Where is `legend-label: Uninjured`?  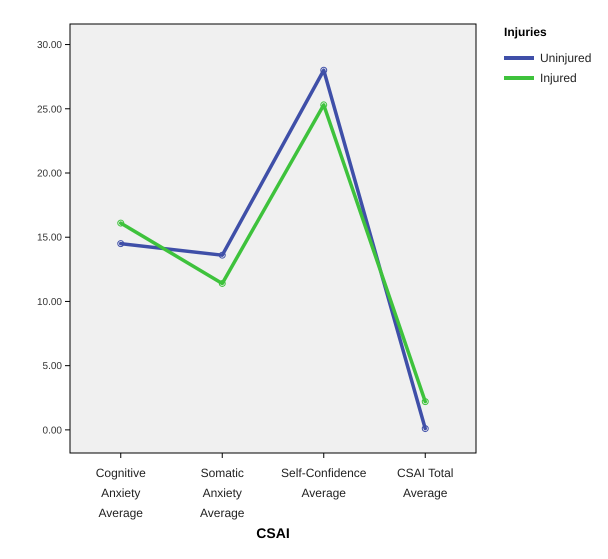
legend-label: Uninjured is located at coordinates (566, 58).